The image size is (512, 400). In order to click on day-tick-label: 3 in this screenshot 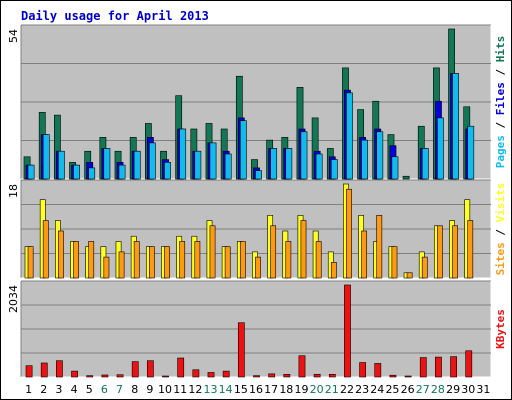, I will do `click(58, 389)`.